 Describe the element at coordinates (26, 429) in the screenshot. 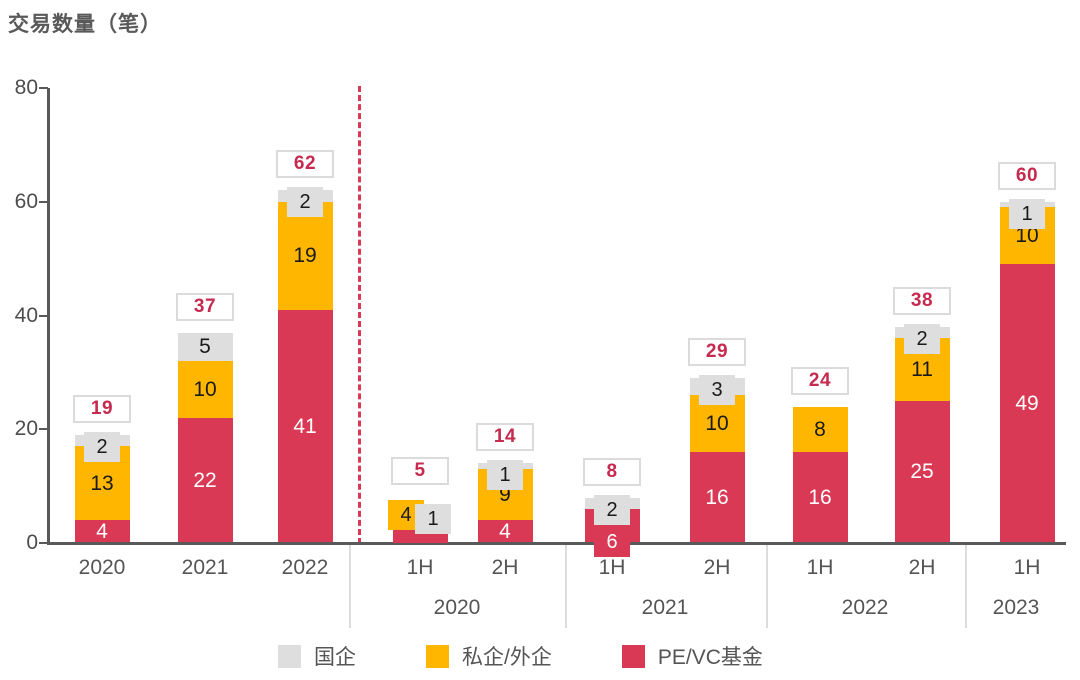

I see `y-tick-label: 20` at that location.